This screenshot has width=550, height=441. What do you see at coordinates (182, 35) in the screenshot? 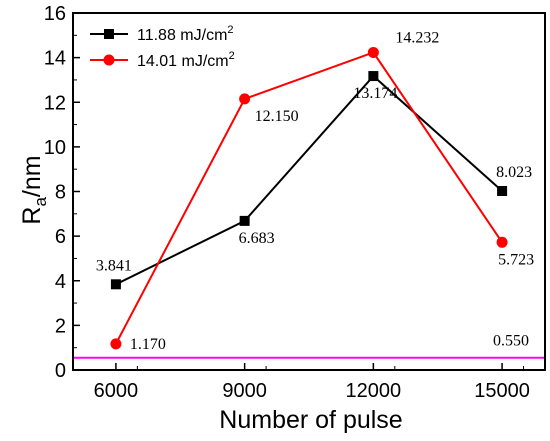
I see `legend-label-series-1-main: 11.88 mJ/cm` at bounding box center [182, 35].